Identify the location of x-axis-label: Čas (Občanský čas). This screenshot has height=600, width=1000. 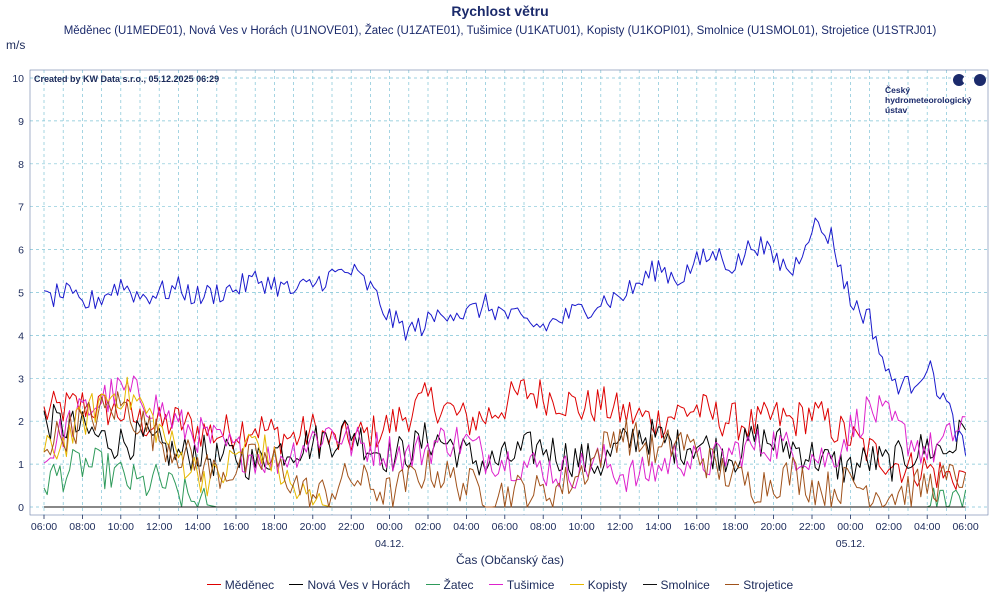
(510, 559).